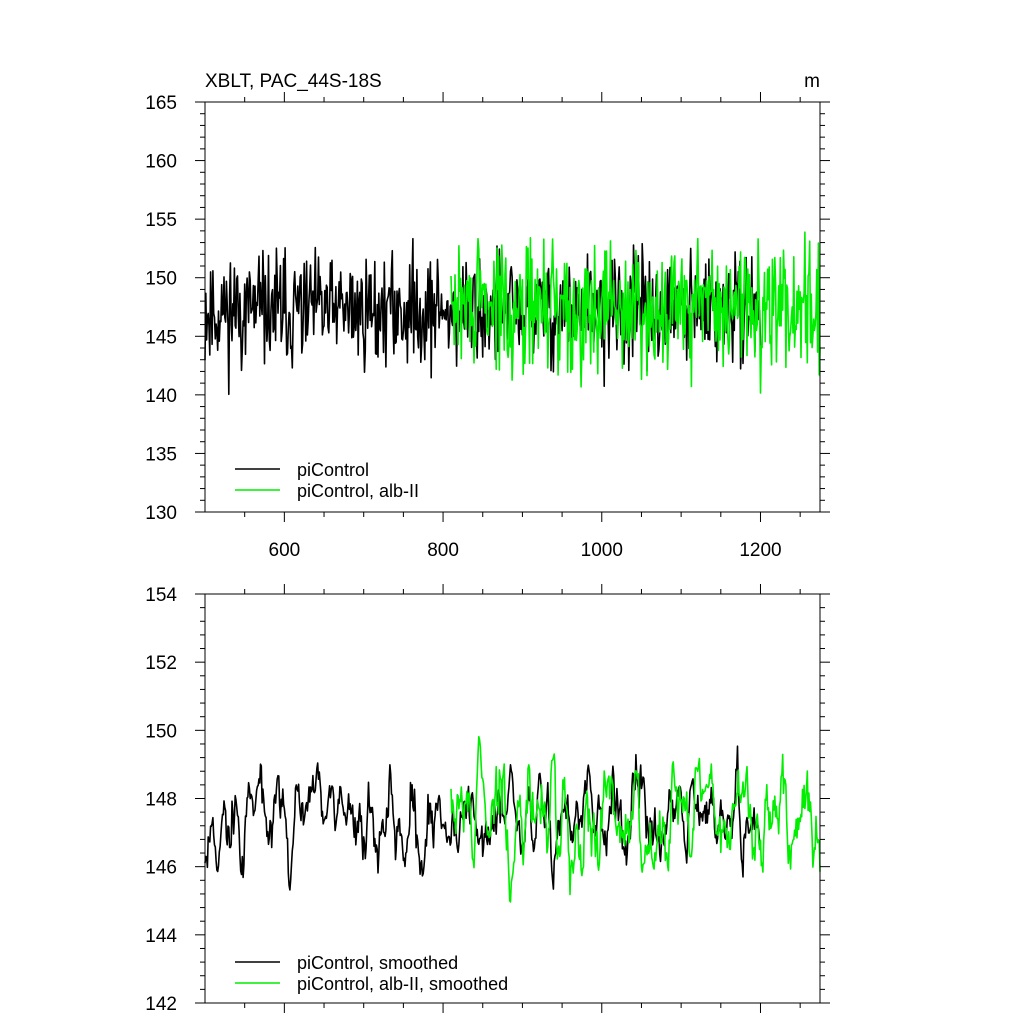 This screenshot has width=1024, height=1024. I want to click on top-series-picontrol, so click(483, 316).